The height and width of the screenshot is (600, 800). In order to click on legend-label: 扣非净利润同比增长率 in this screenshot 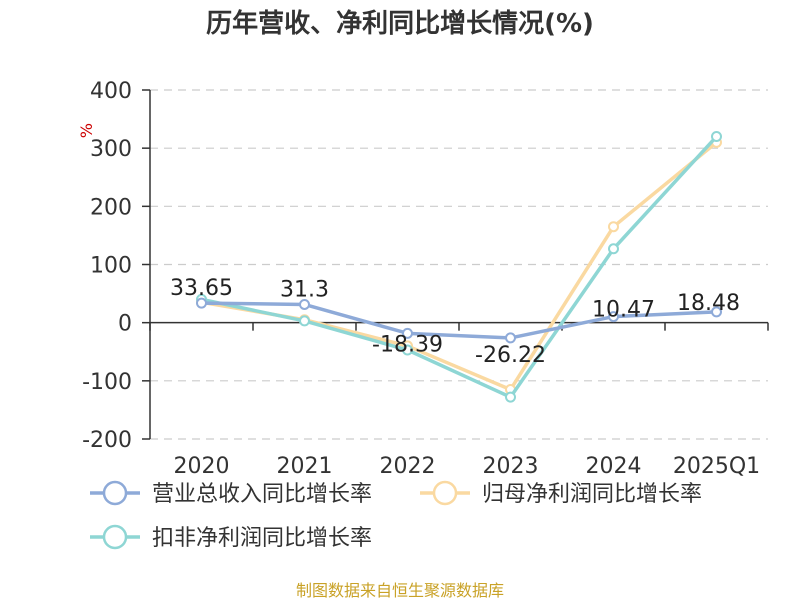, I will do `click(262, 538)`.